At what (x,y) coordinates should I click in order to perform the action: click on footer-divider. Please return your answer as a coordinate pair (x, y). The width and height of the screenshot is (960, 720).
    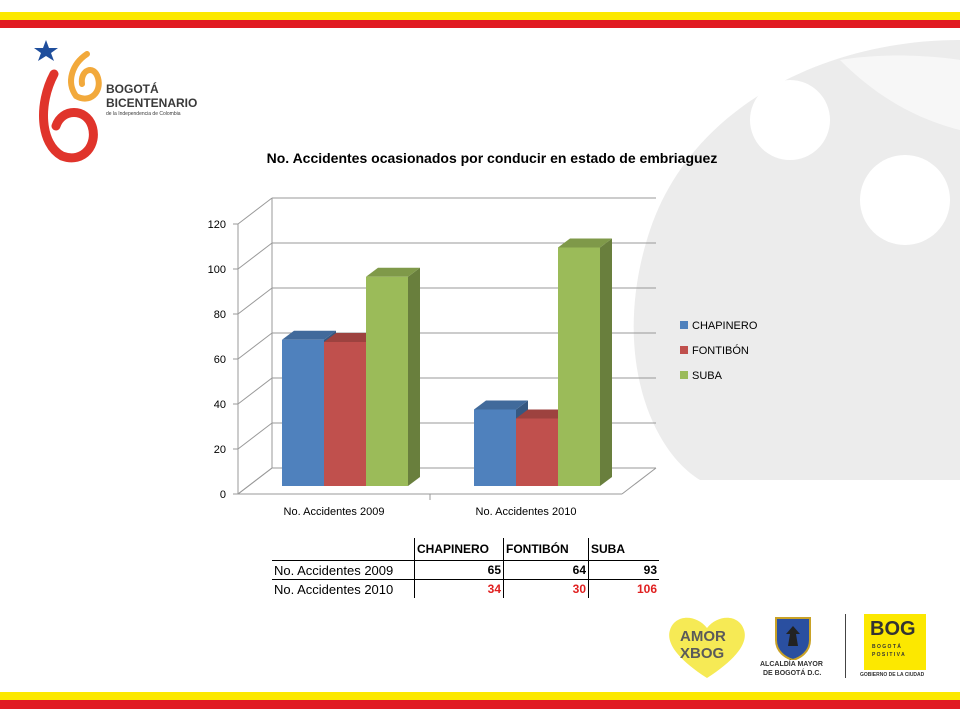
    Looking at the image, I should click on (845, 646).